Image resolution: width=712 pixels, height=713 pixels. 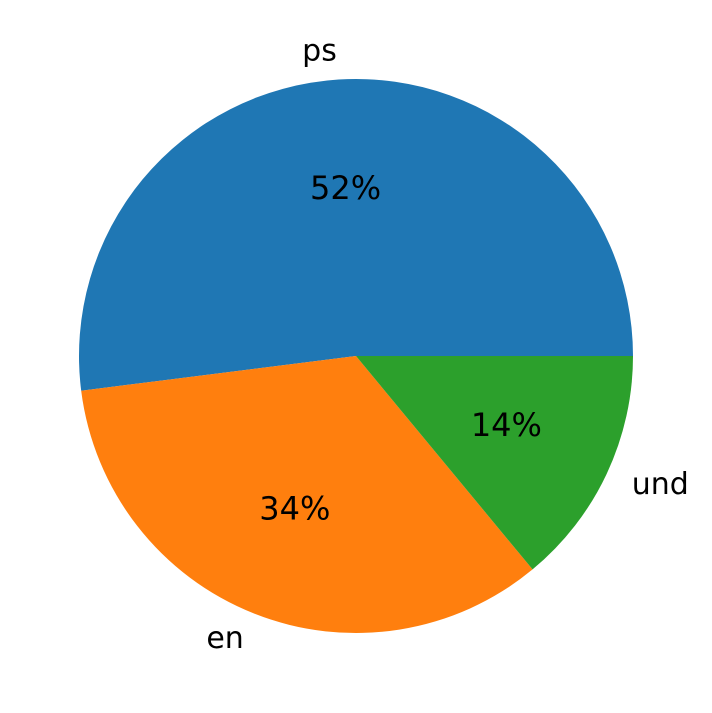 What do you see at coordinates (224, 638) in the screenshot?
I see `slice-label: en` at bounding box center [224, 638].